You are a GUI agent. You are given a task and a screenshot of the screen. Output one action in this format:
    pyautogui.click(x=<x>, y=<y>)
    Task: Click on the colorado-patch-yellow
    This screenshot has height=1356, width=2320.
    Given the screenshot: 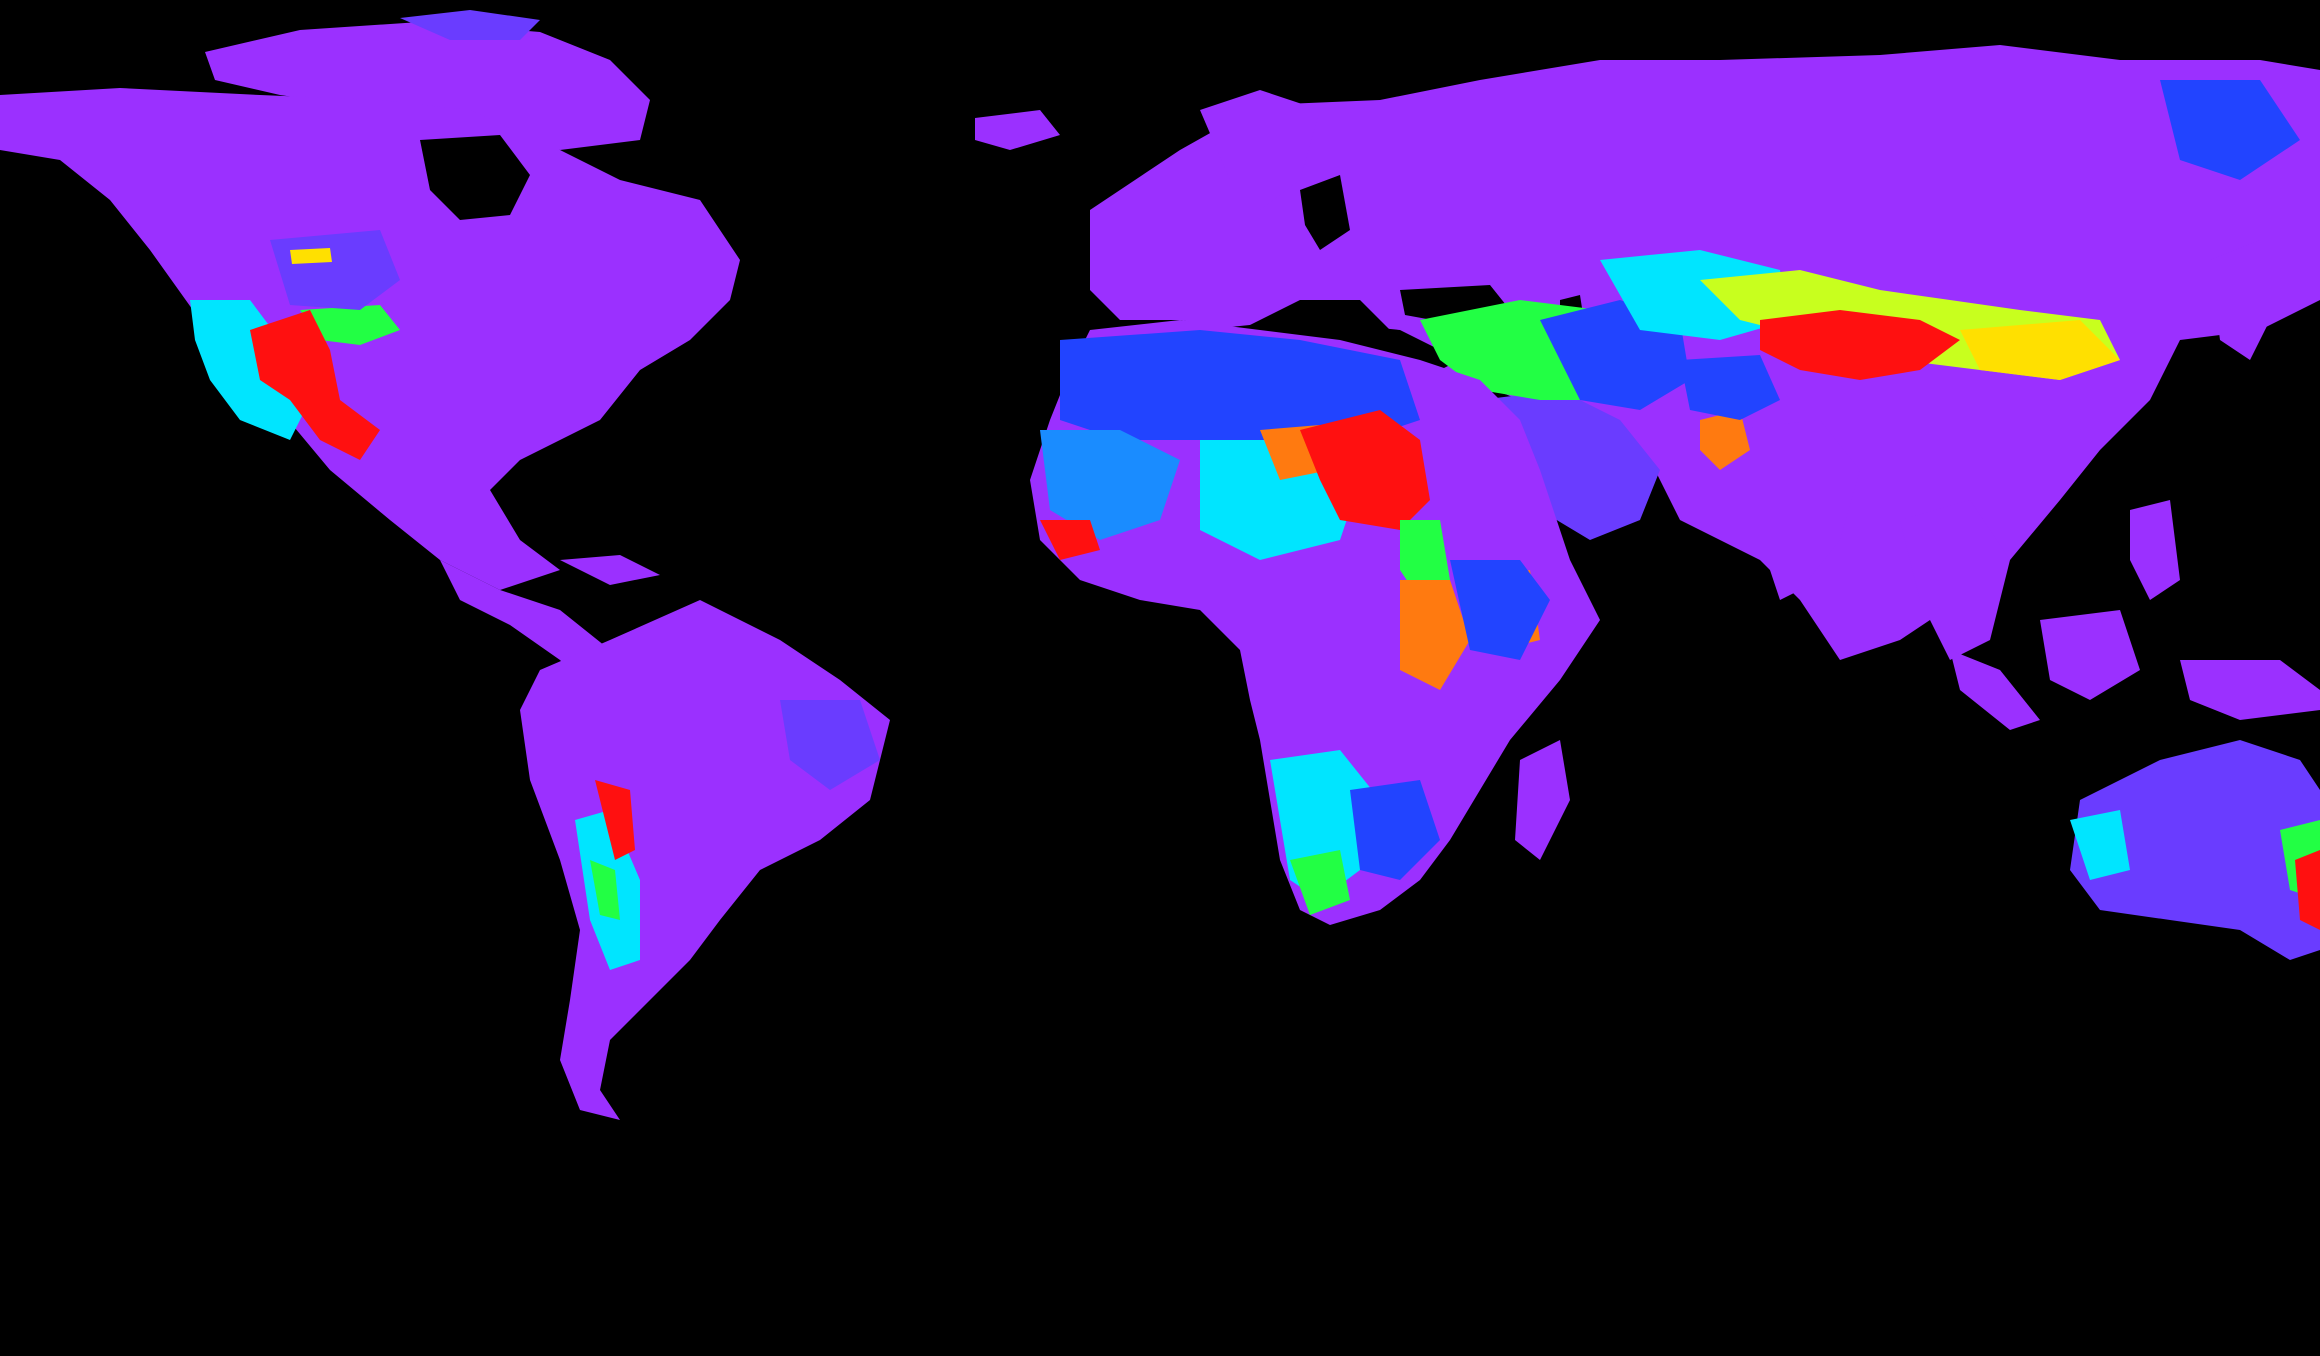 What is the action you would take?
    pyautogui.click(x=311, y=256)
    